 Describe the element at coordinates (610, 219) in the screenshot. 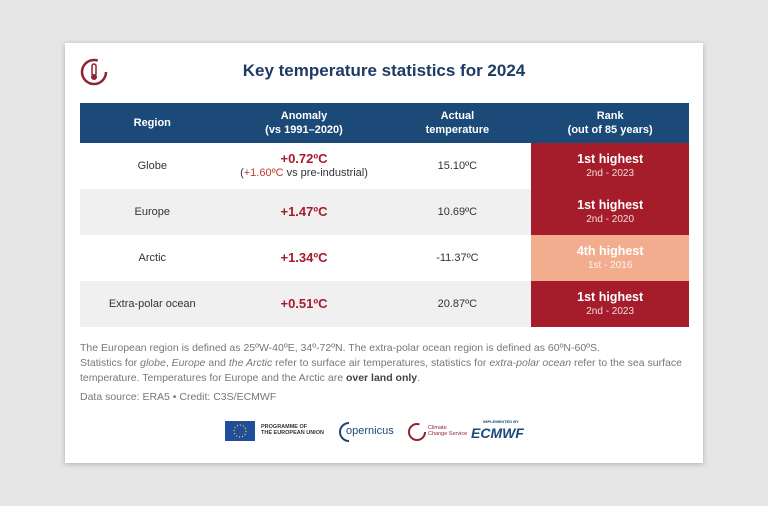

I see `previous: 2nd - 2020` at that location.